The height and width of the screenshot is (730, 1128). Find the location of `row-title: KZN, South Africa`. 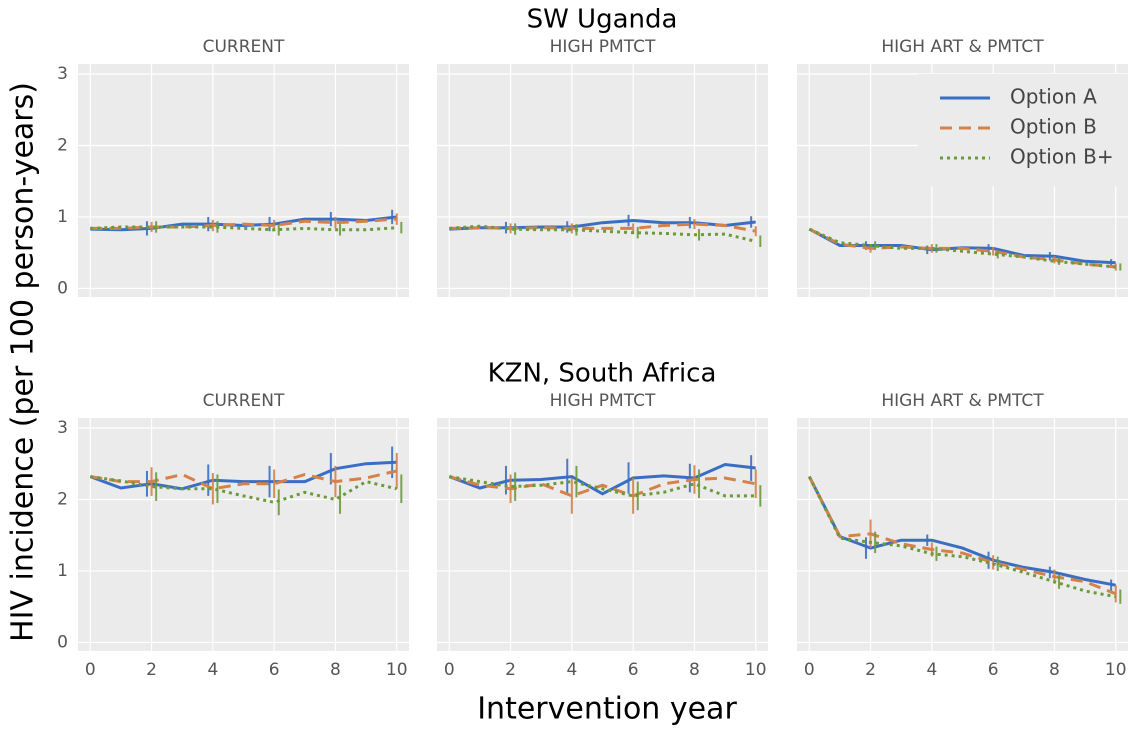

row-title: KZN, South Africa is located at coordinates (602, 374).